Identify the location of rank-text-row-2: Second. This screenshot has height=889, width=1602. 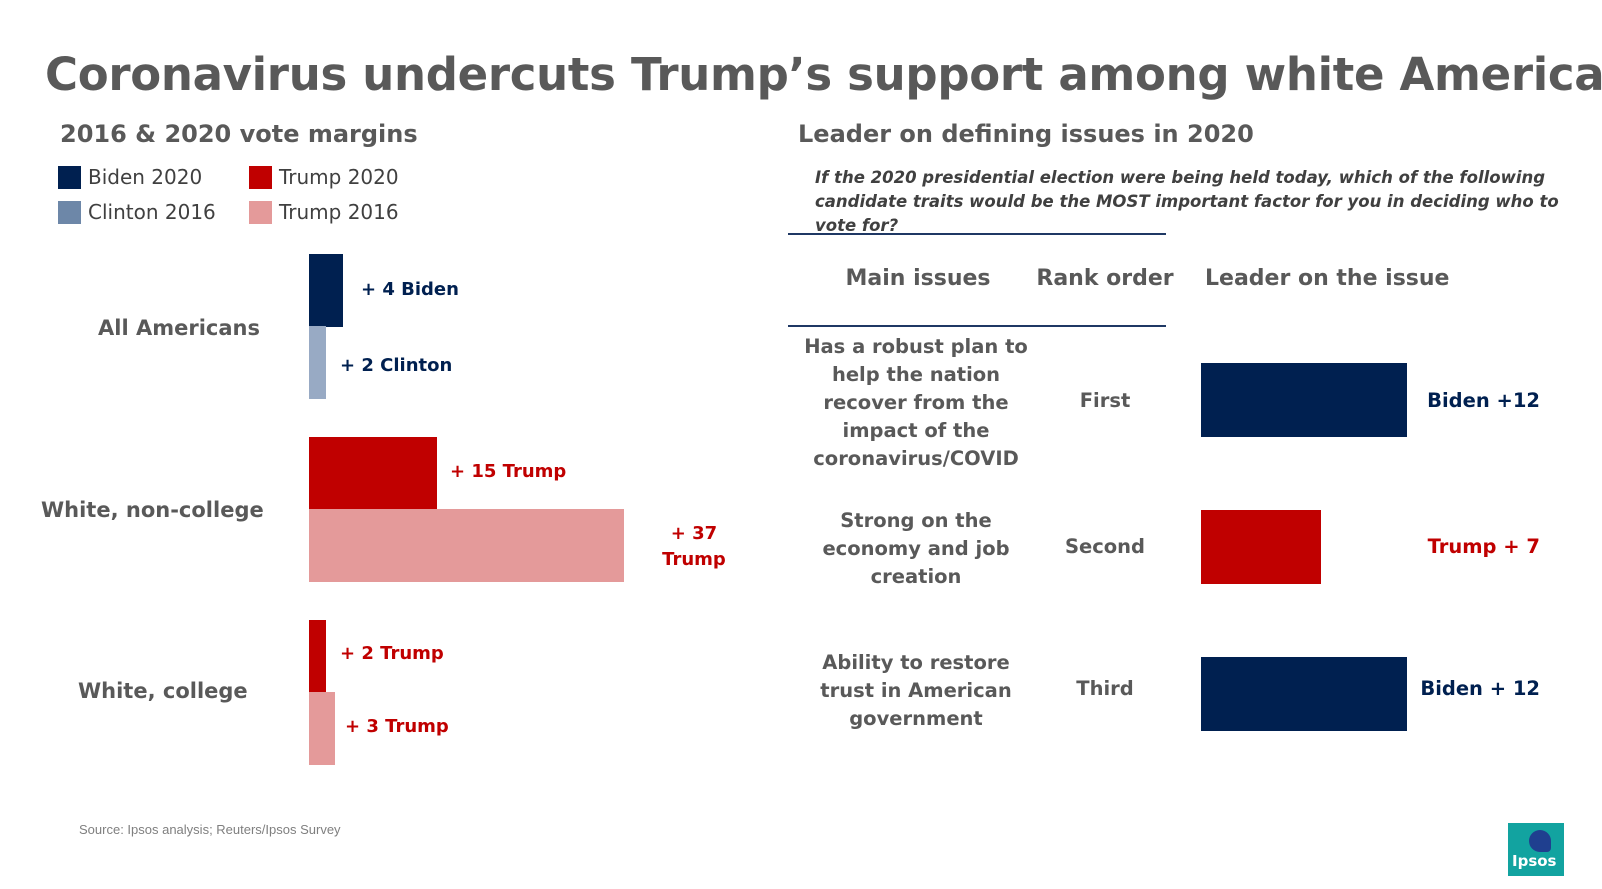
(1105, 546).